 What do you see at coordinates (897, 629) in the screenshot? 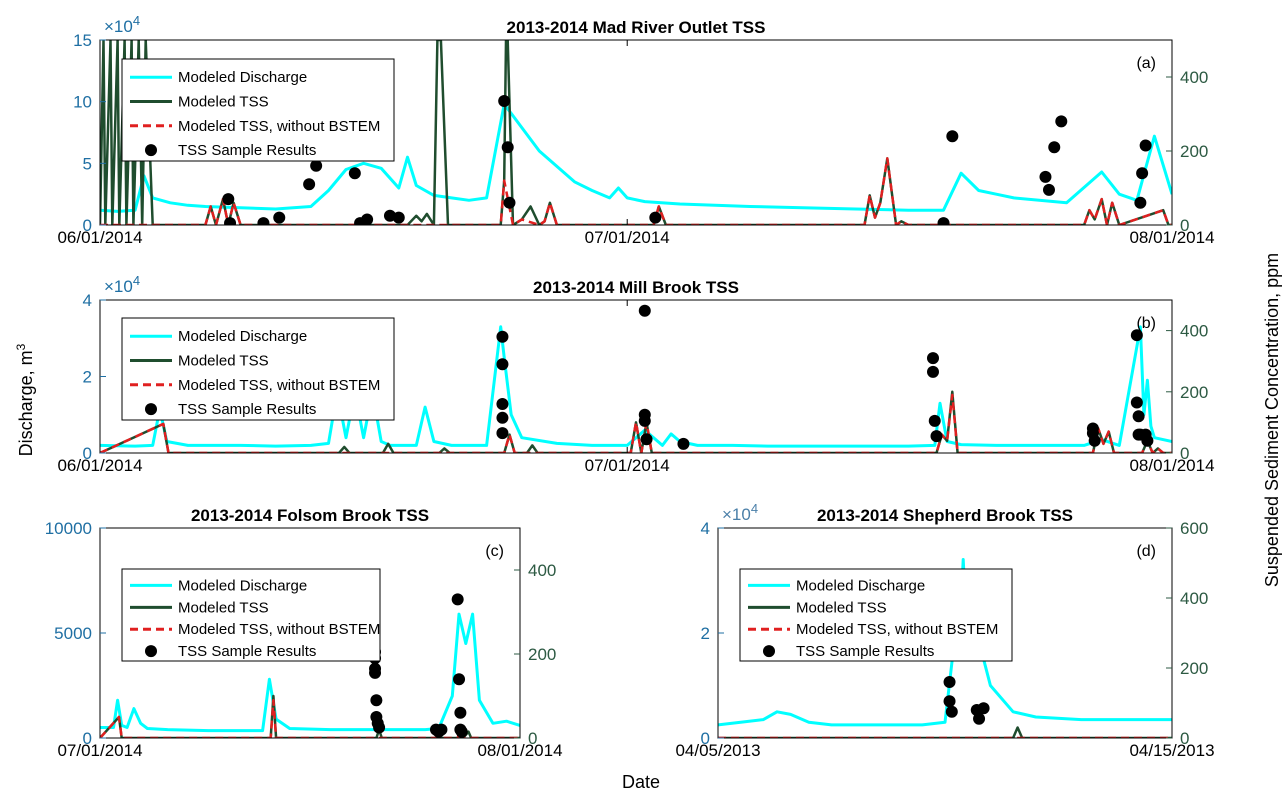
I see `panel-d-legend-modeled-tss-without-bstem-label: Modeled TSS, without BSTEM` at bounding box center [897, 629].